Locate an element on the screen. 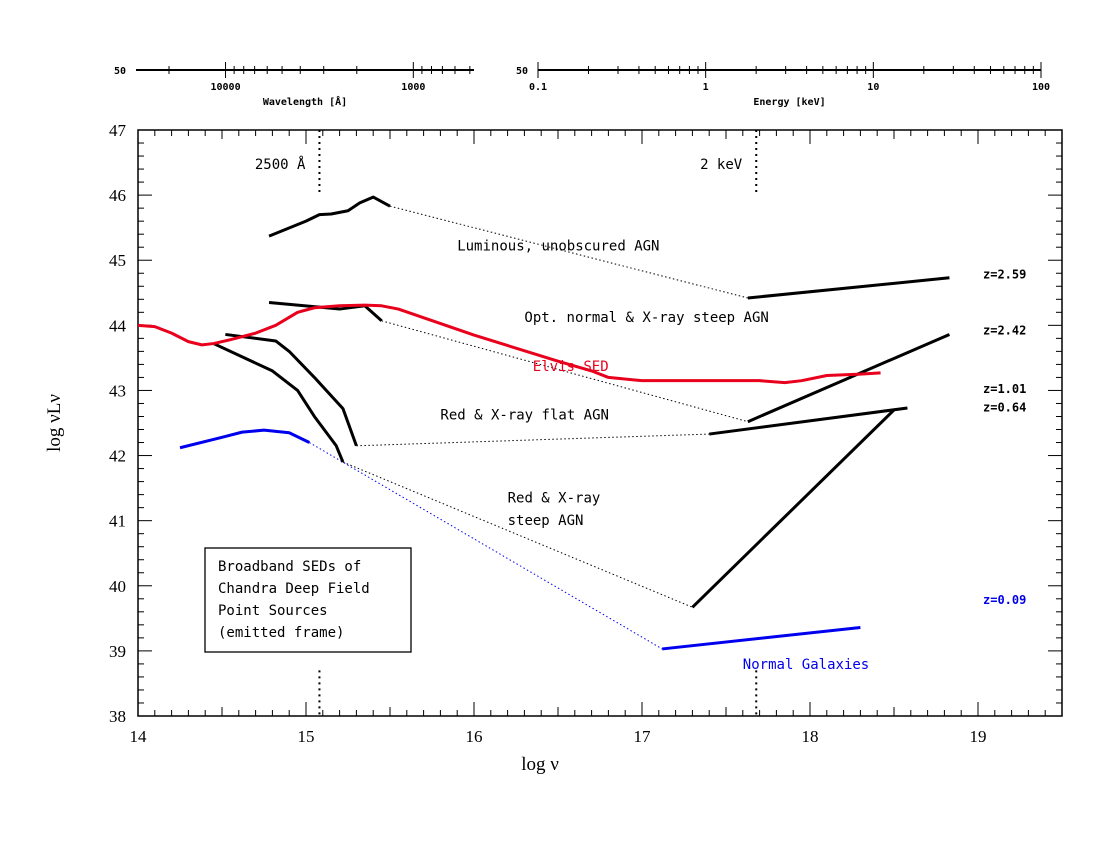 This screenshot has width=1100, height=850. redshift-label: z=0.09 is located at coordinates (1004, 600).